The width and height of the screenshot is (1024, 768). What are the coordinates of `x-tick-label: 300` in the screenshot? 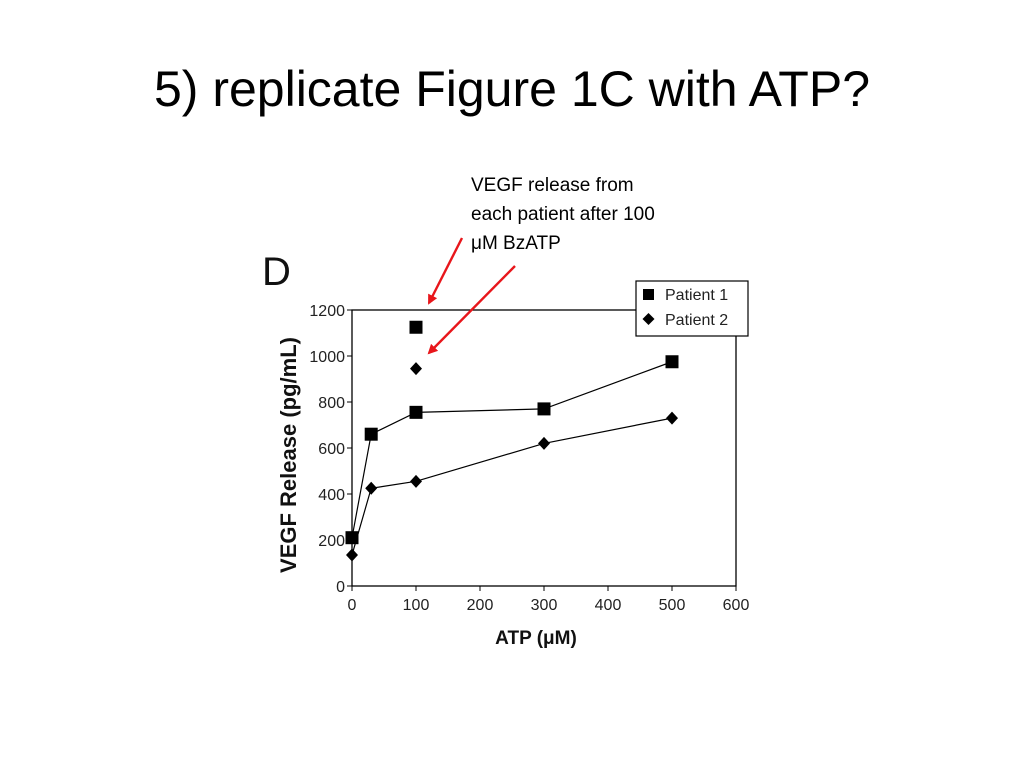 It's located at (544, 605).